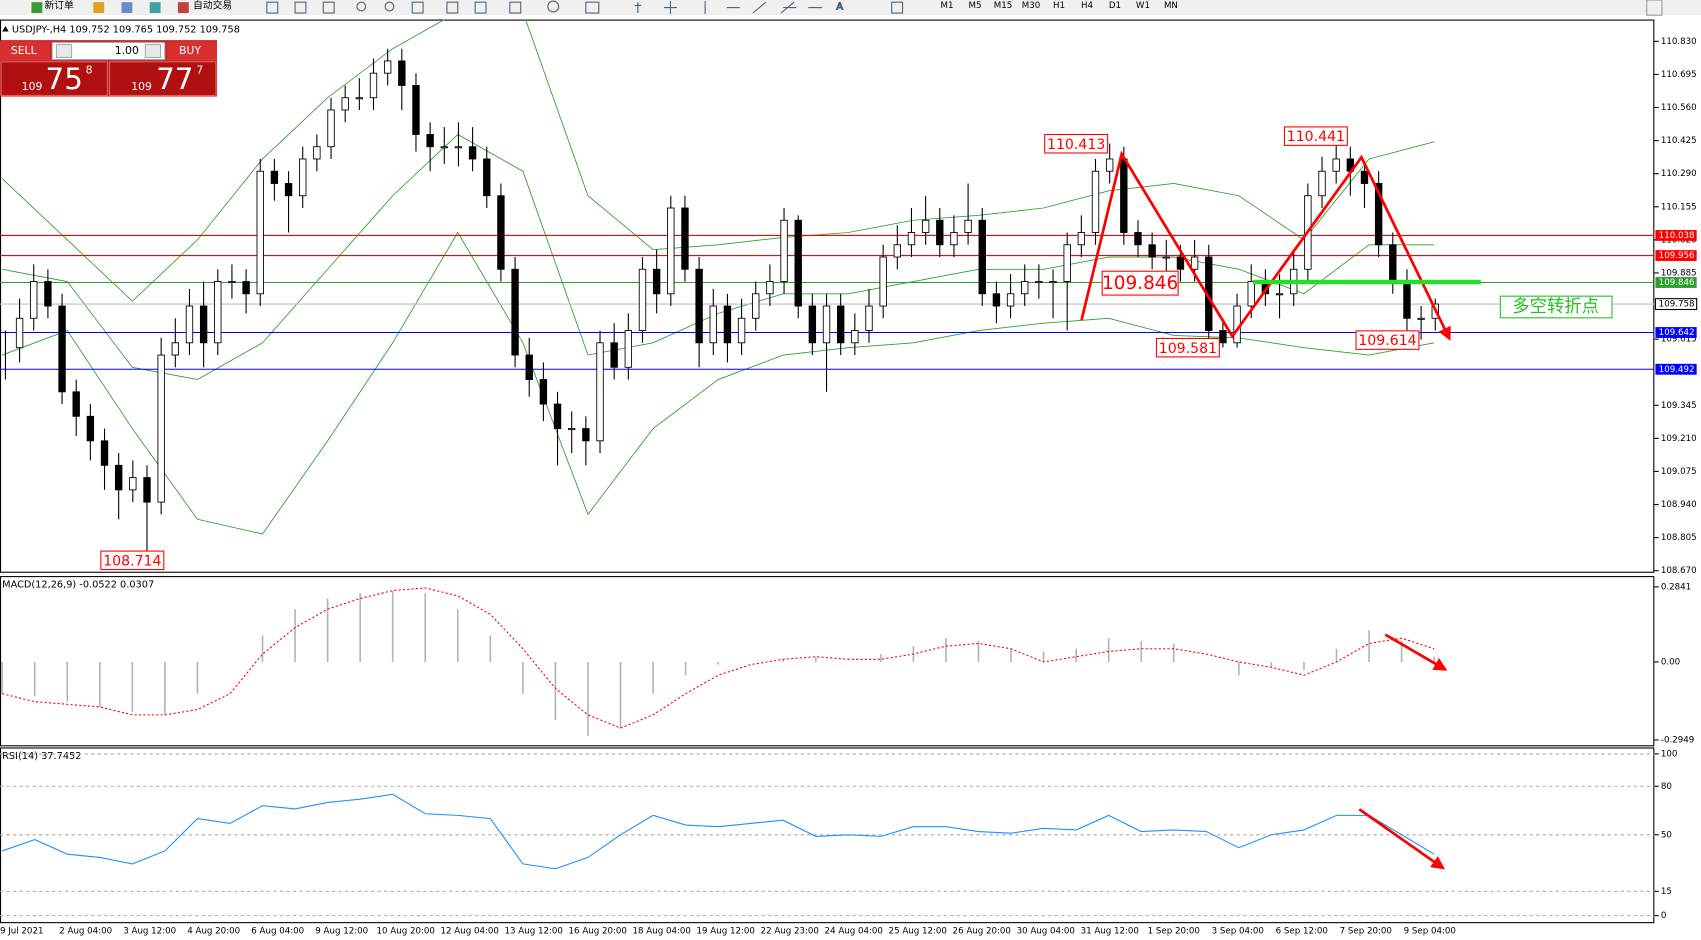 The width and height of the screenshot is (1701, 940). What do you see at coordinates (361, 6) in the screenshot?
I see `zoom-in` at bounding box center [361, 6].